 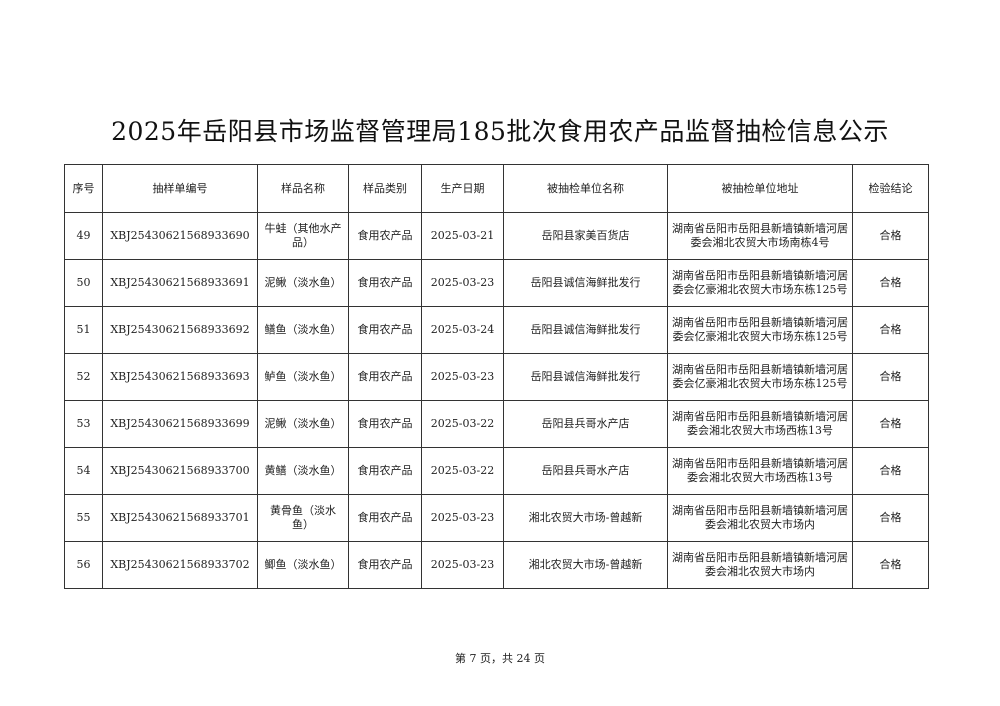 What do you see at coordinates (462, 330) in the screenshot?
I see `cell-production-date: 2025-03-24` at bounding box center [462, 330].